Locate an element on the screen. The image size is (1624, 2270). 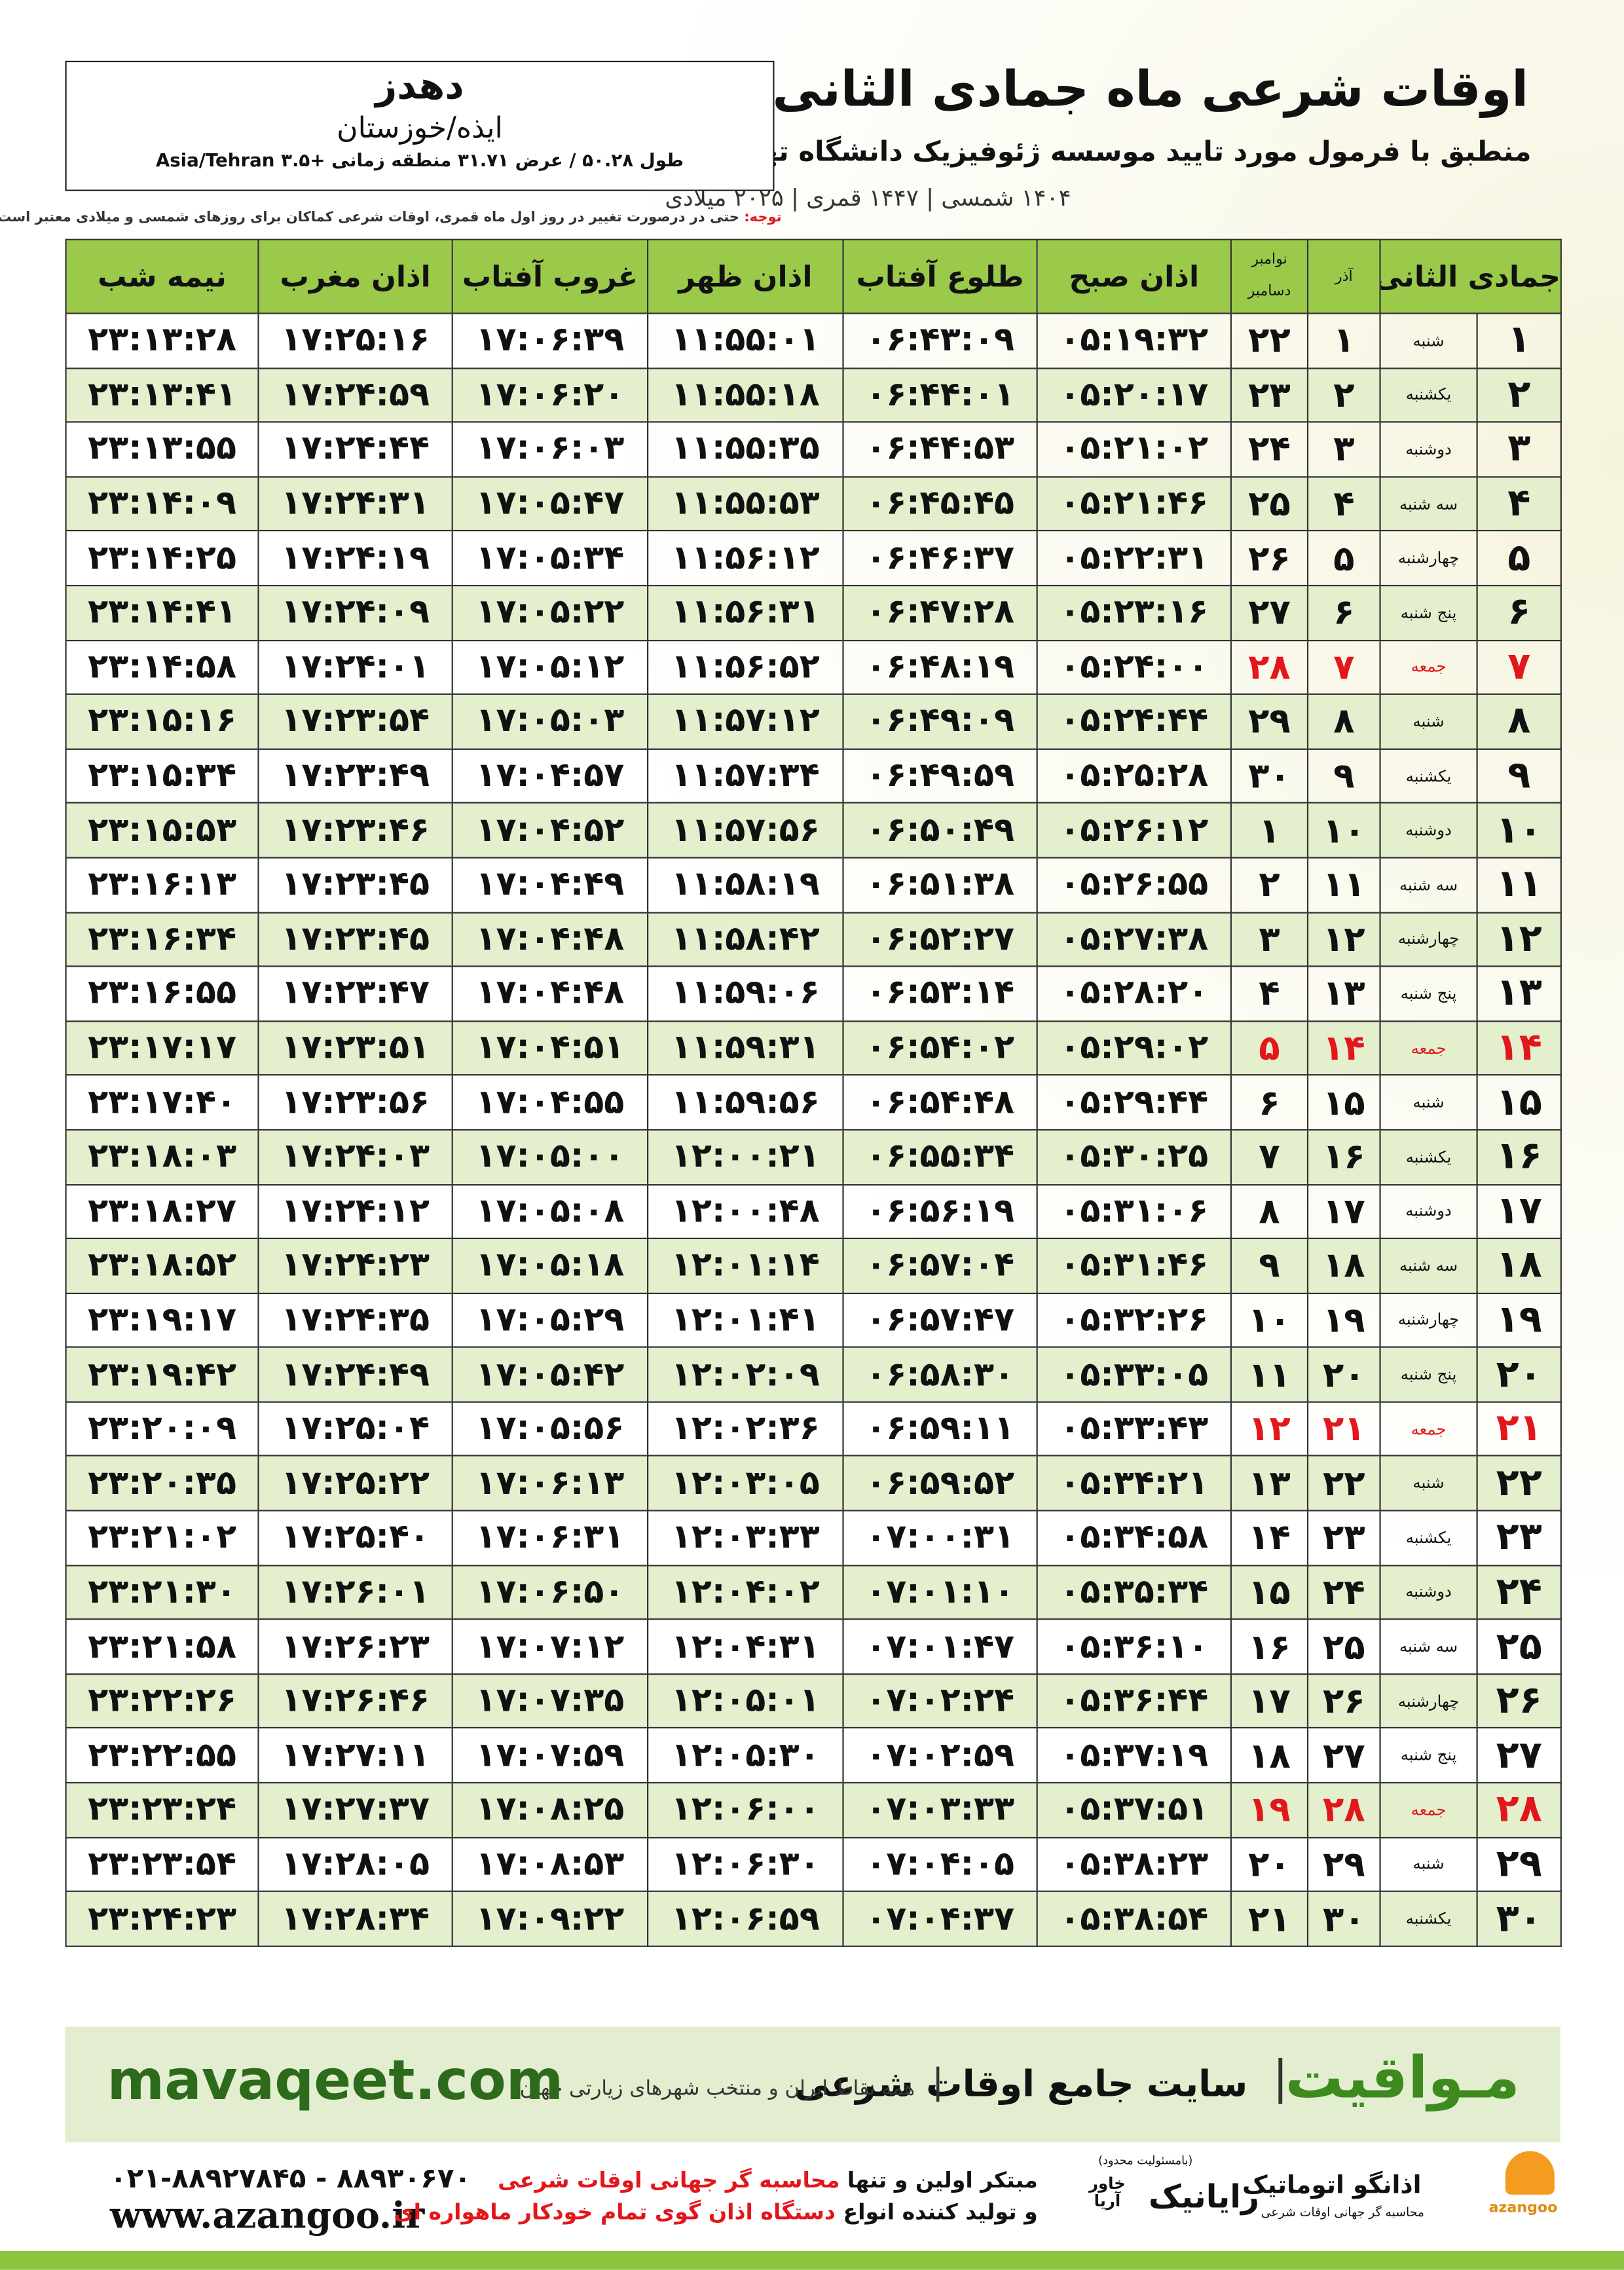
midnight: ۲۳:۲۱:۰۲ is located at coordinates (162, 1538).